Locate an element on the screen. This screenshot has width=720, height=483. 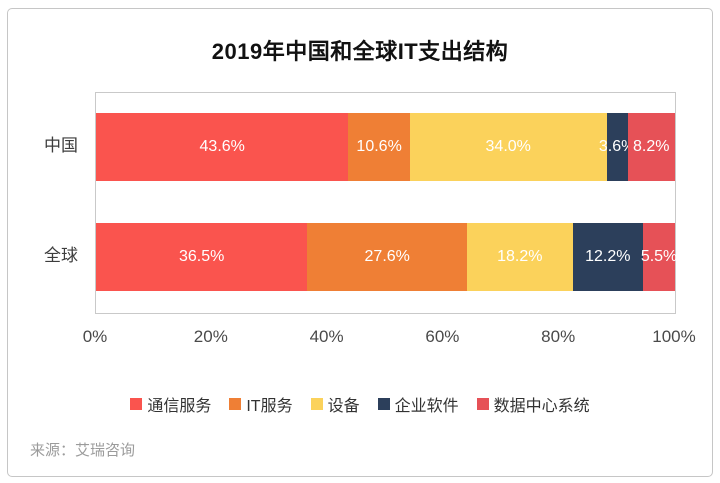
bar-segment: 43.6% is located at coordinates (222, 147).